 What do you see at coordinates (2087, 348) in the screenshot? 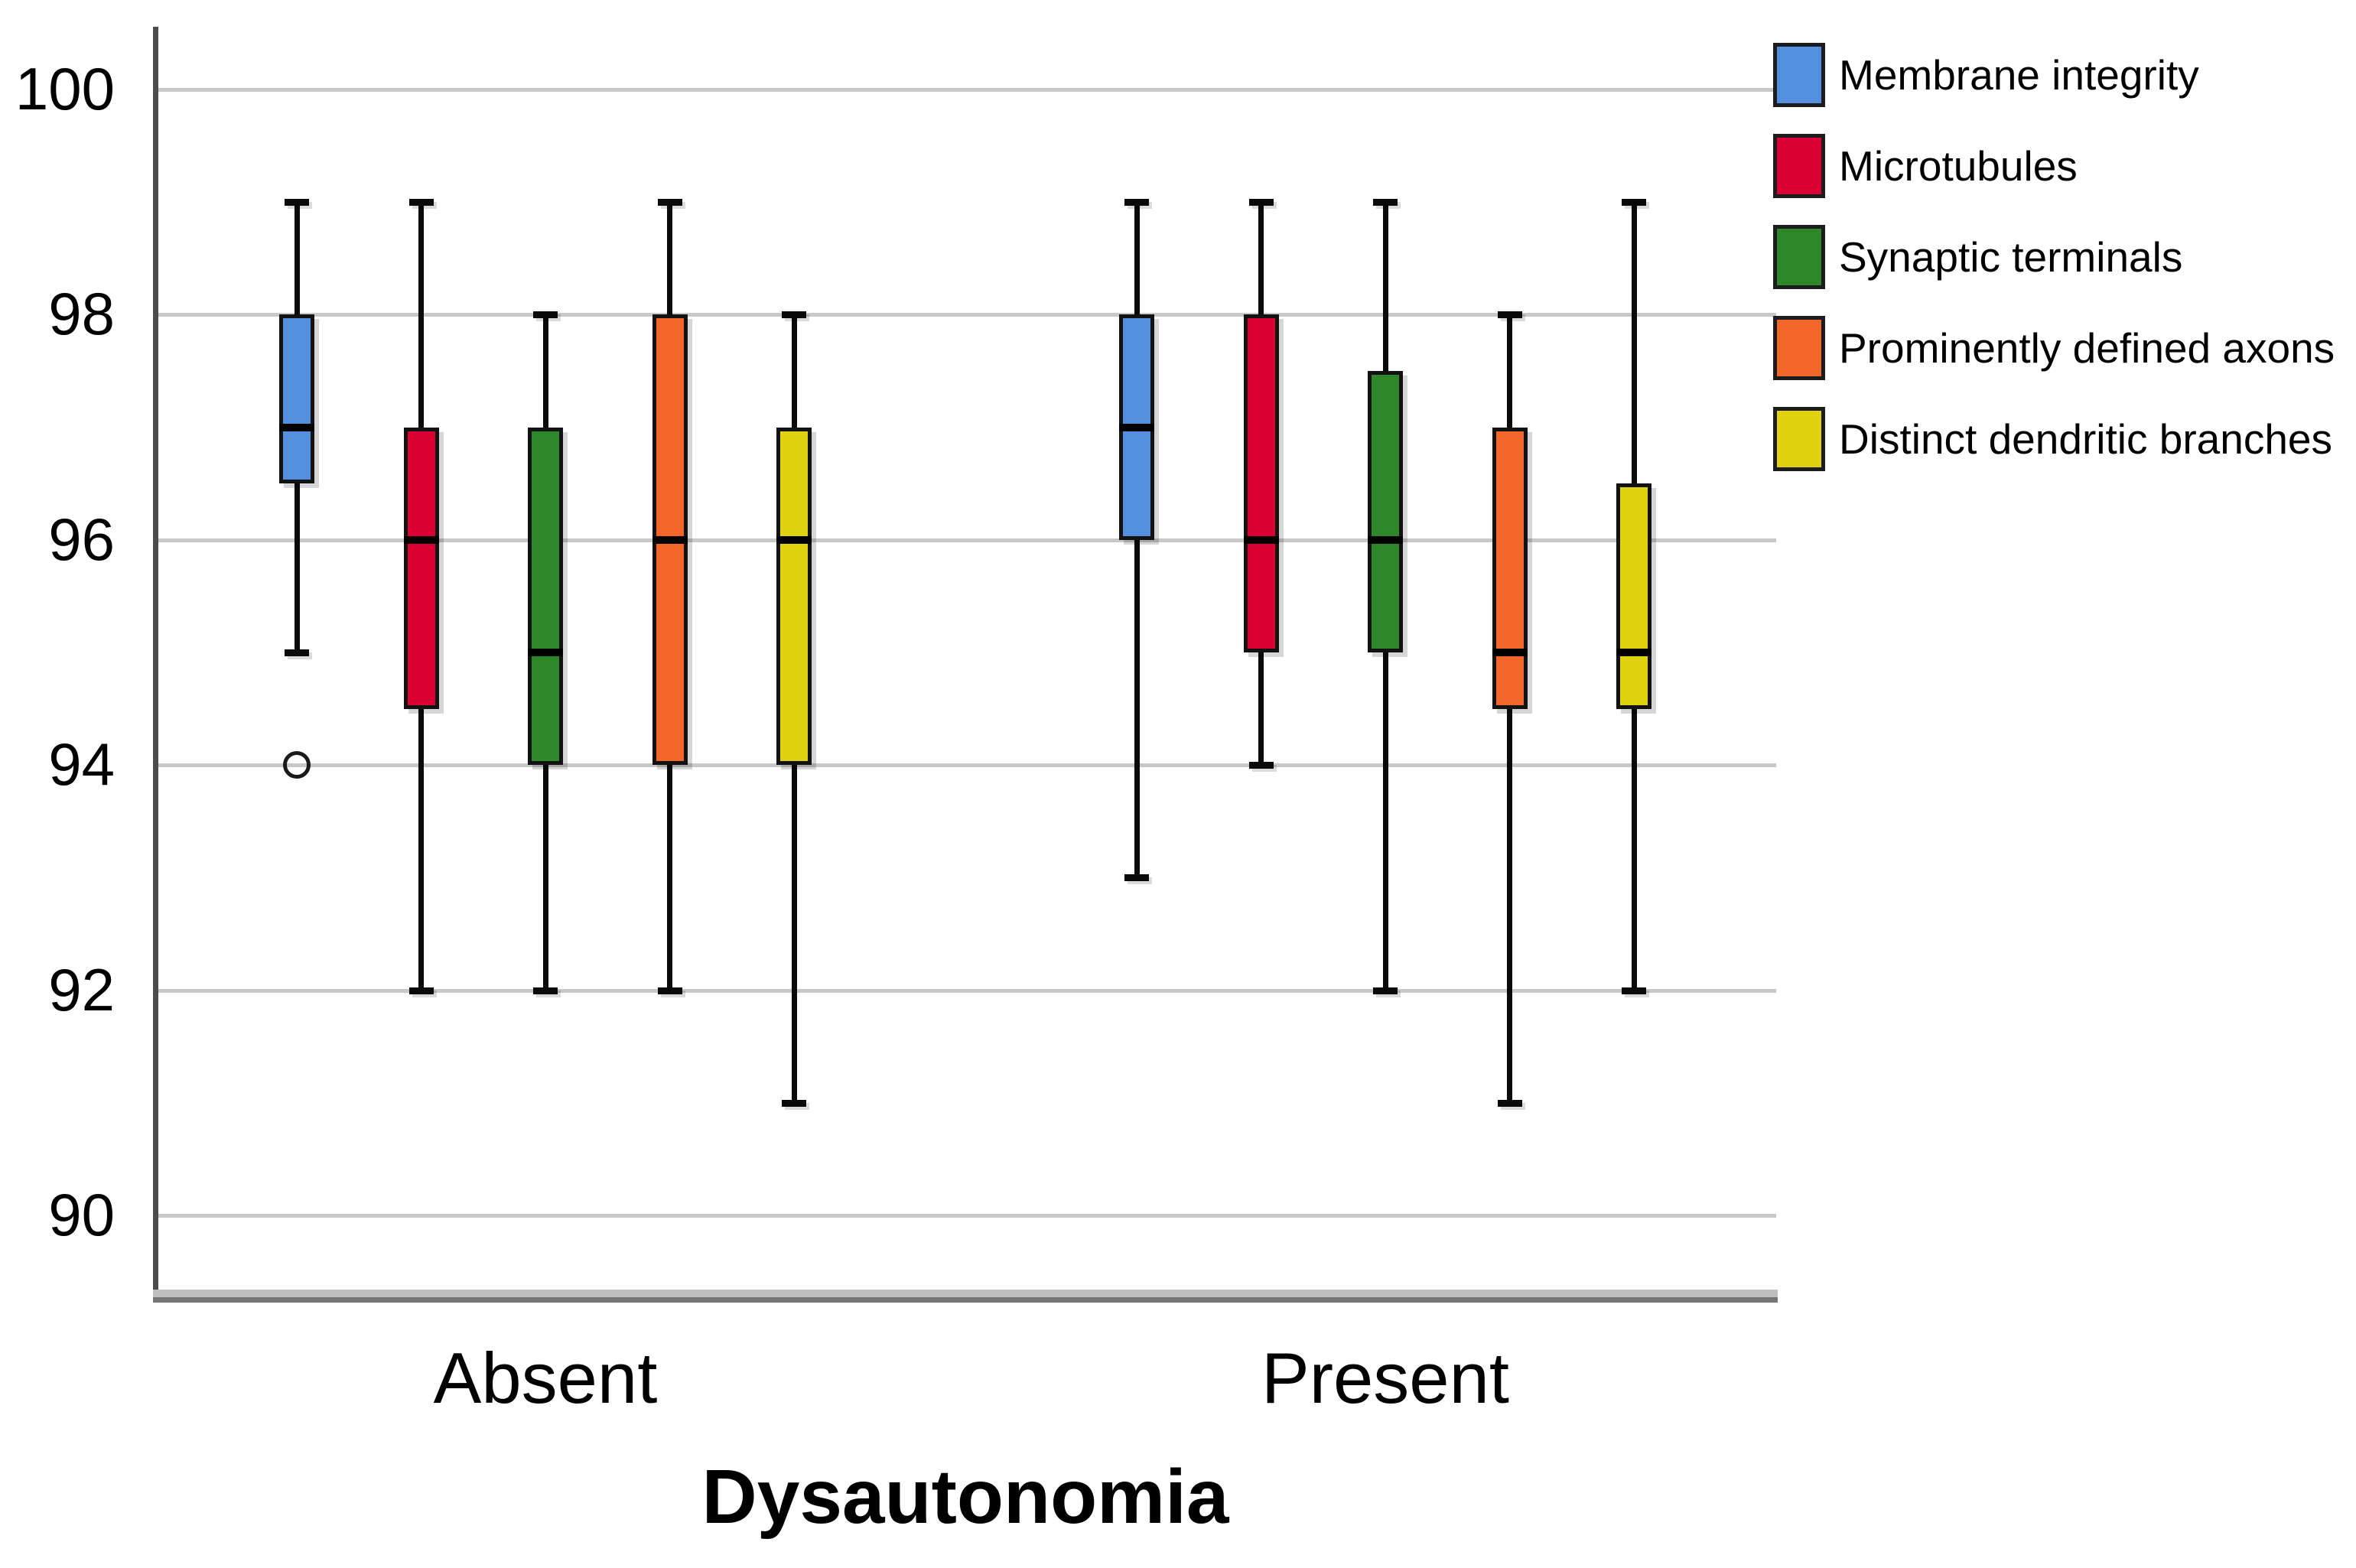
I see `legend-label: Prominently defined axons` at bounding box center [2087, 348].